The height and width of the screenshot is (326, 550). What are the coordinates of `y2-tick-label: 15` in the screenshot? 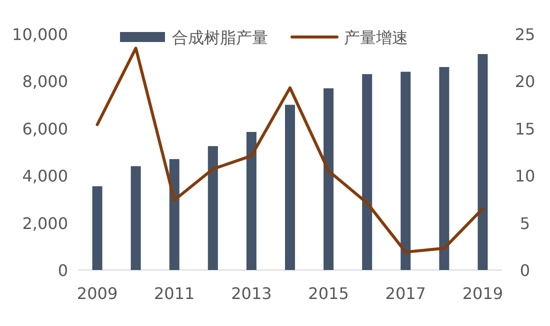 It's located at (525, 128).